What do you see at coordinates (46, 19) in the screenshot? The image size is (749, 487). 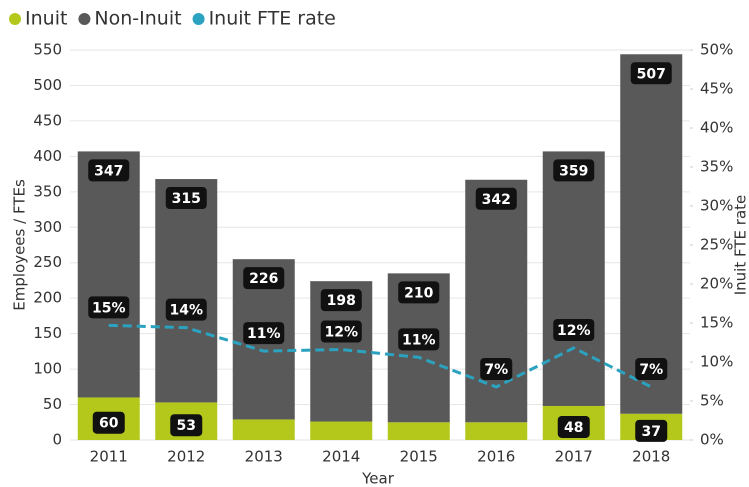 I see `legend-label: Inuit` at bounding box center [46, 19].